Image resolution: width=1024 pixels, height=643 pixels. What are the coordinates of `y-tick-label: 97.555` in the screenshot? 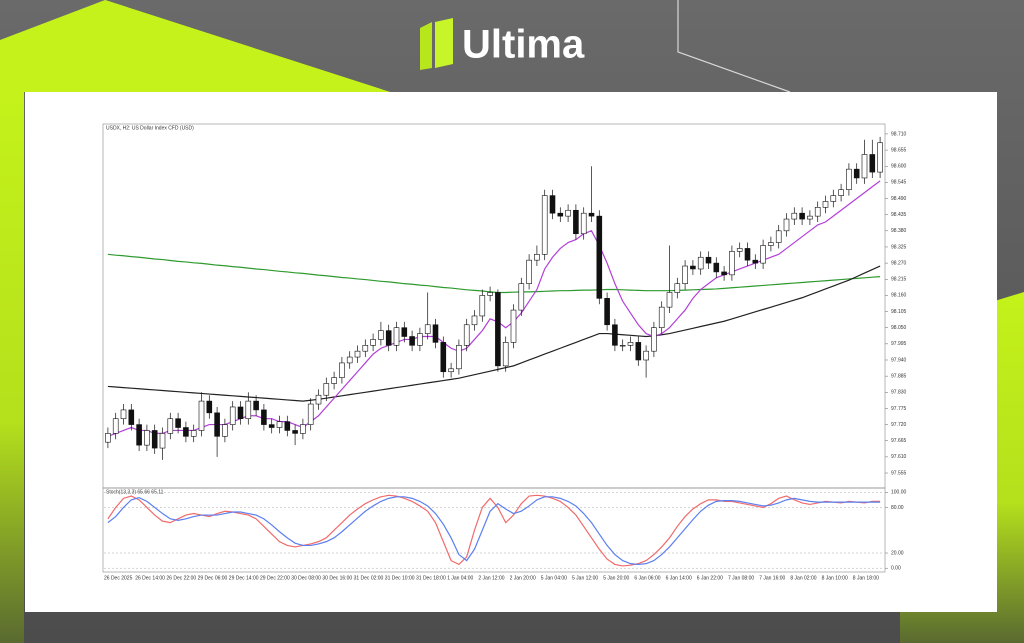 It's located at (899, 473).